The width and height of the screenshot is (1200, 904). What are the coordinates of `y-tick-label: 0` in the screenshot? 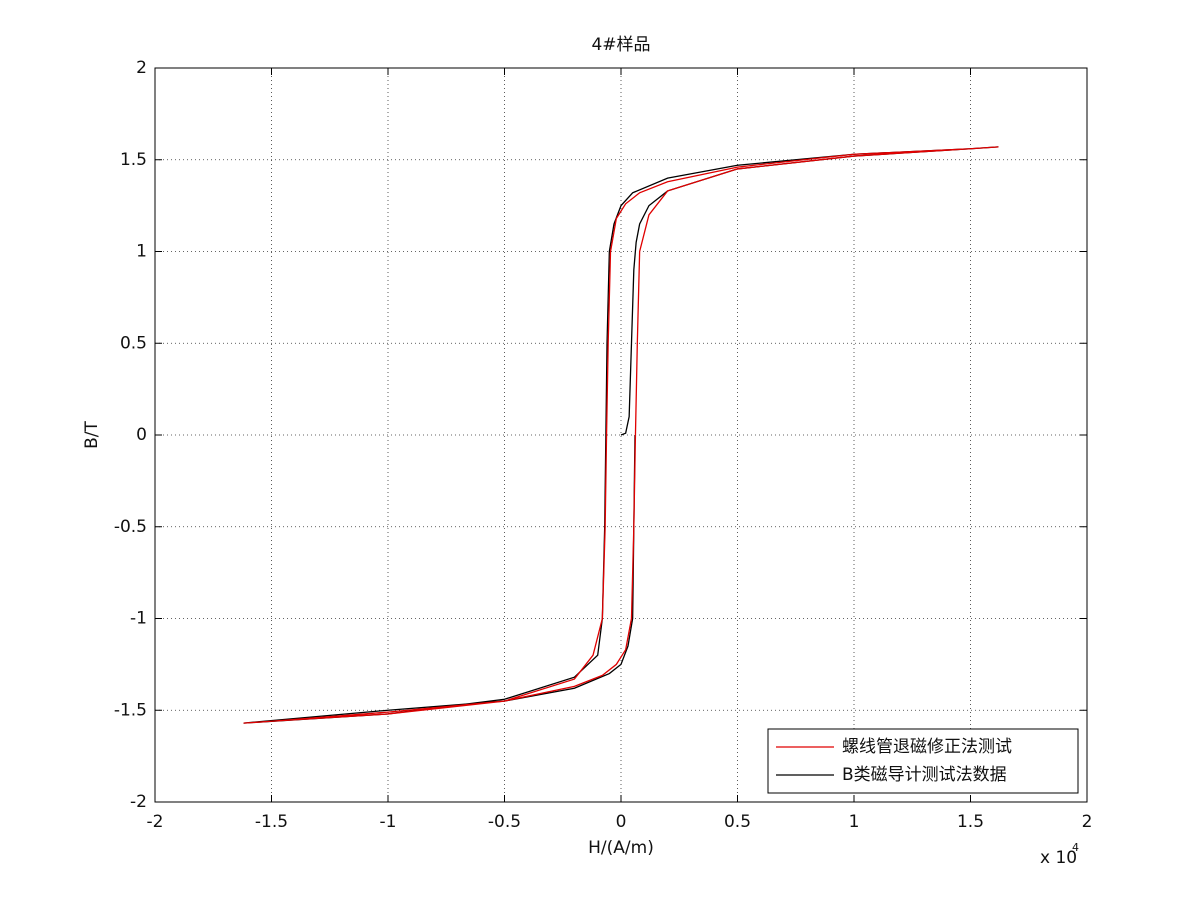 It's located at (141, 435).